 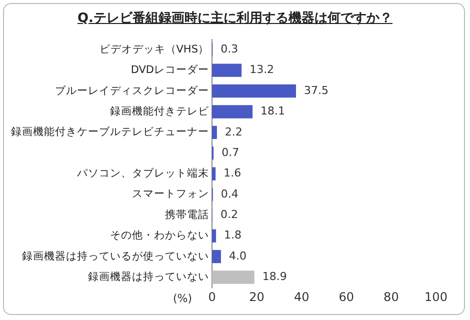 I want to click on chart-title: Q.テレビ番組録画時に主に利用する機器は何ですか？, so click(x=235, y=18).